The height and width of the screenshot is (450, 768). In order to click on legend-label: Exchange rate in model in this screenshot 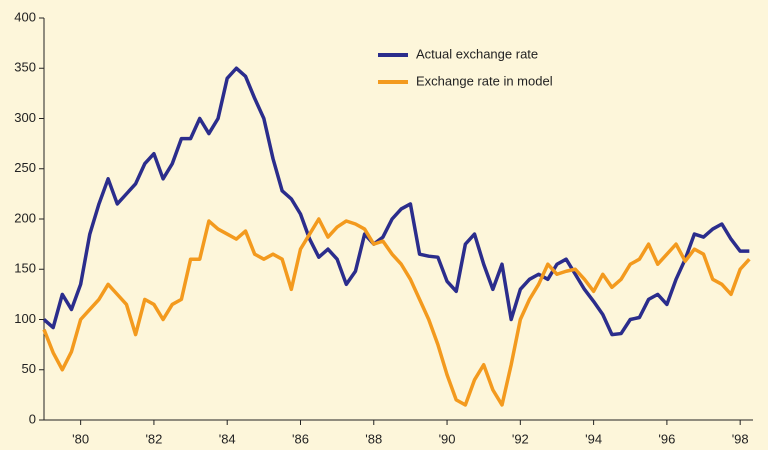, I will do `click(484, 80)`.